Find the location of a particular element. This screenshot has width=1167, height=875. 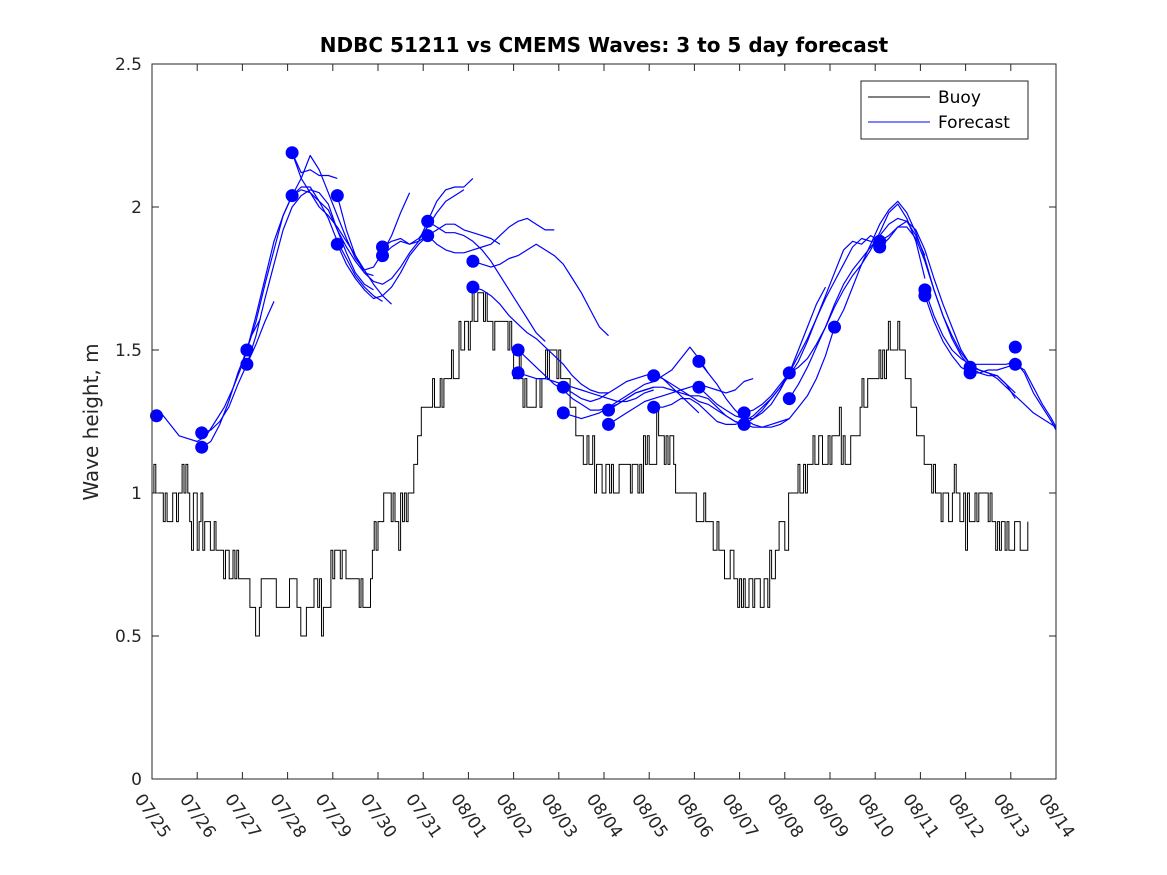

y-tick-label: 1 is located at coordinates (136, 494).